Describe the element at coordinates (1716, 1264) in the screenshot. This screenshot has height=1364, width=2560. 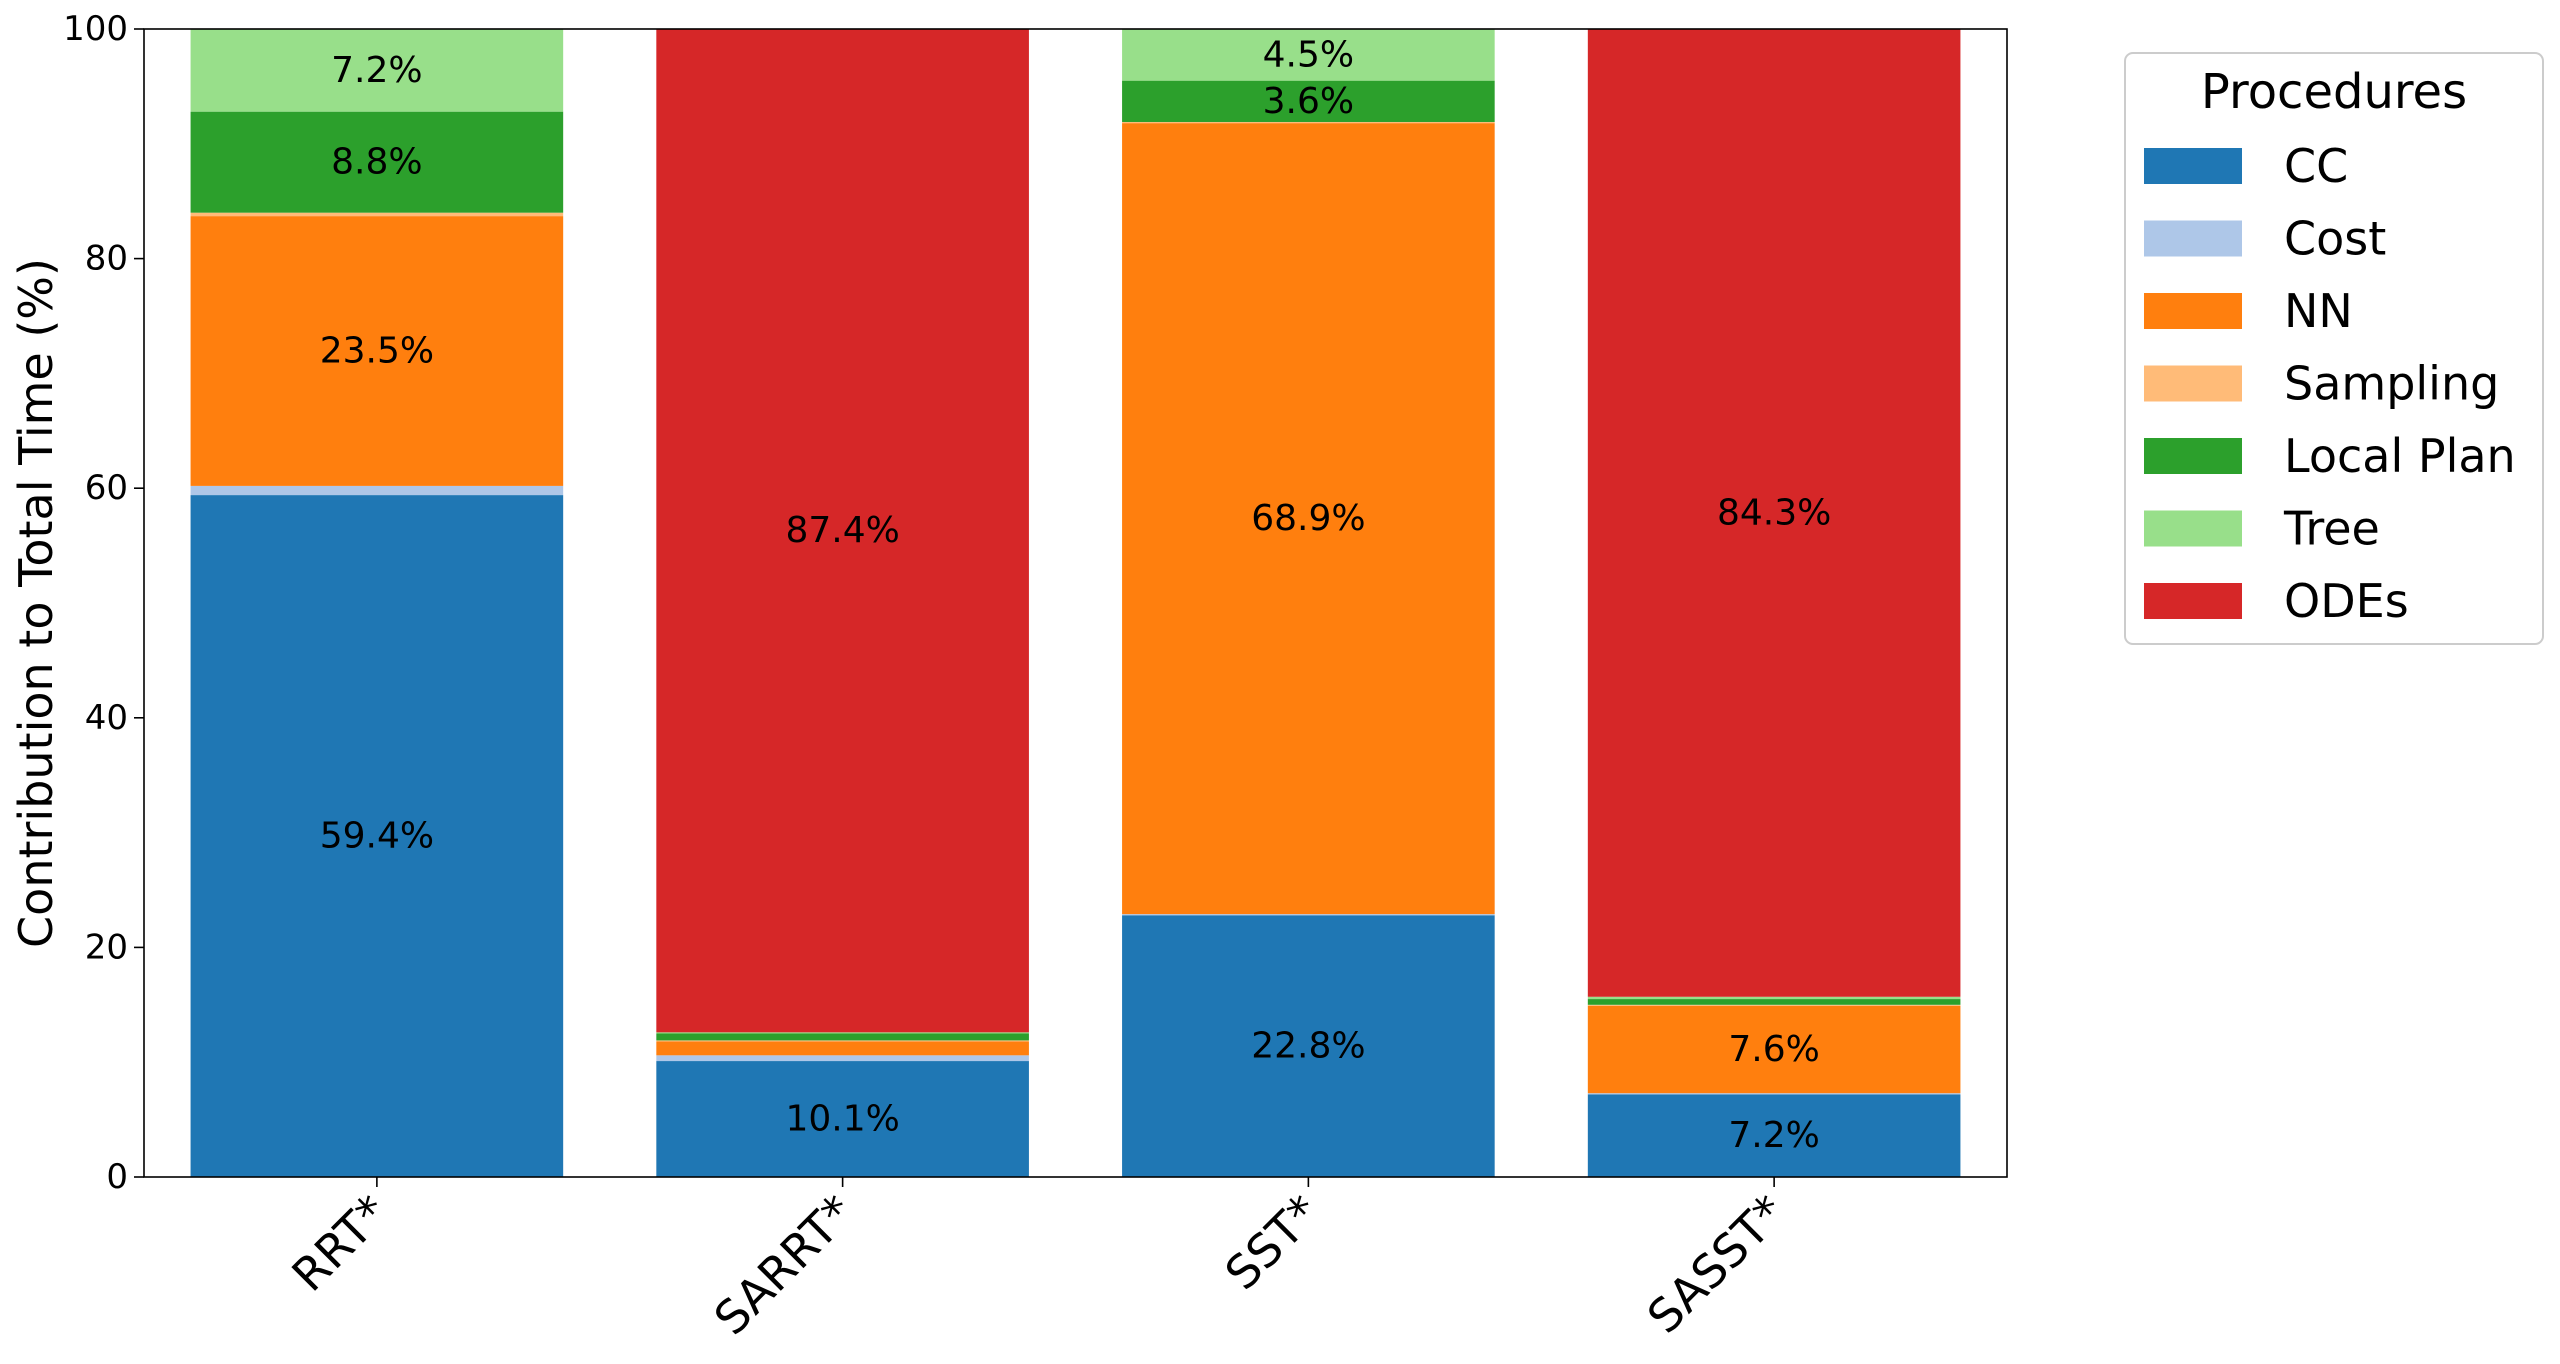
I see `x-tick-label-sasst: SASST*` at that location.